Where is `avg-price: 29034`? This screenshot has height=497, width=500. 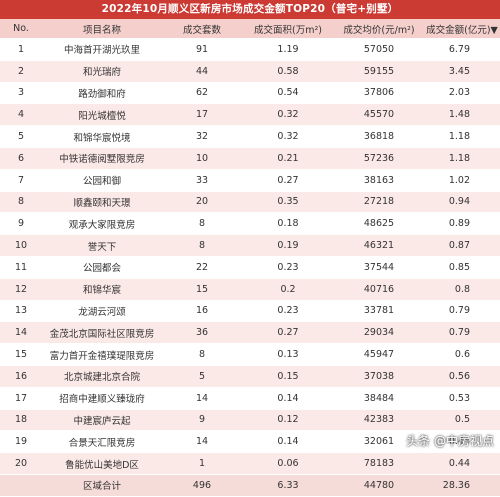 avg-price: 29034 is located at coordinates (379, 333).